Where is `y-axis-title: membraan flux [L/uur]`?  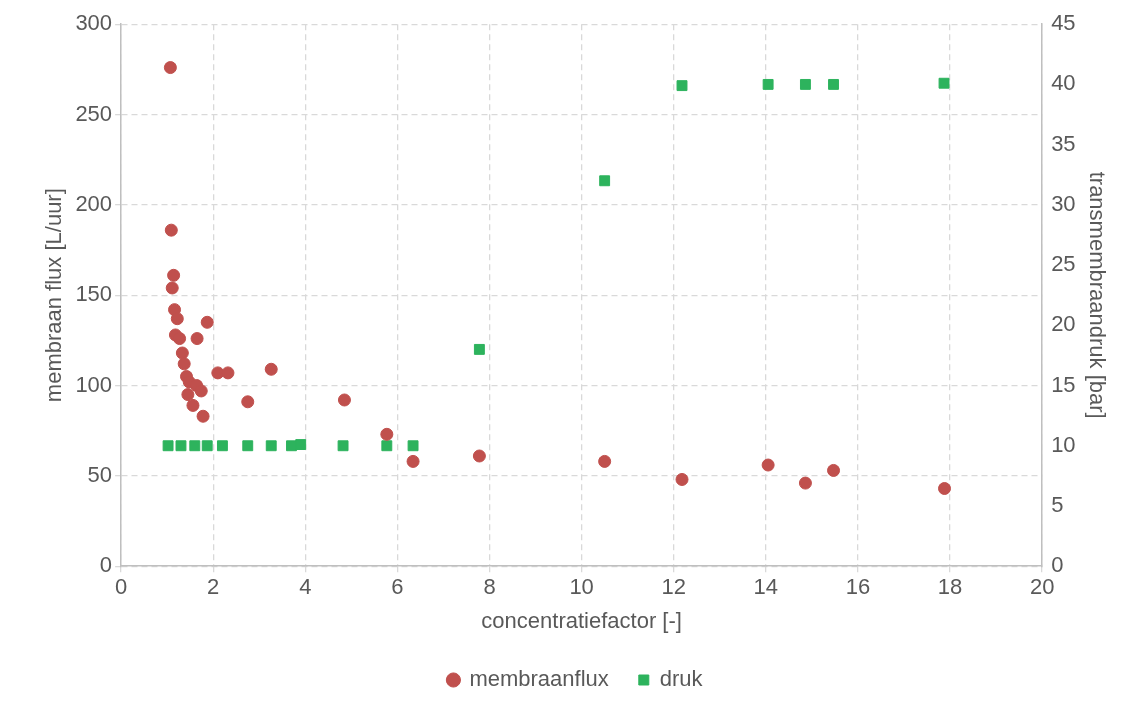
y-axis-title: membraan flux [L/uur] is located at coordinates (54, 295).